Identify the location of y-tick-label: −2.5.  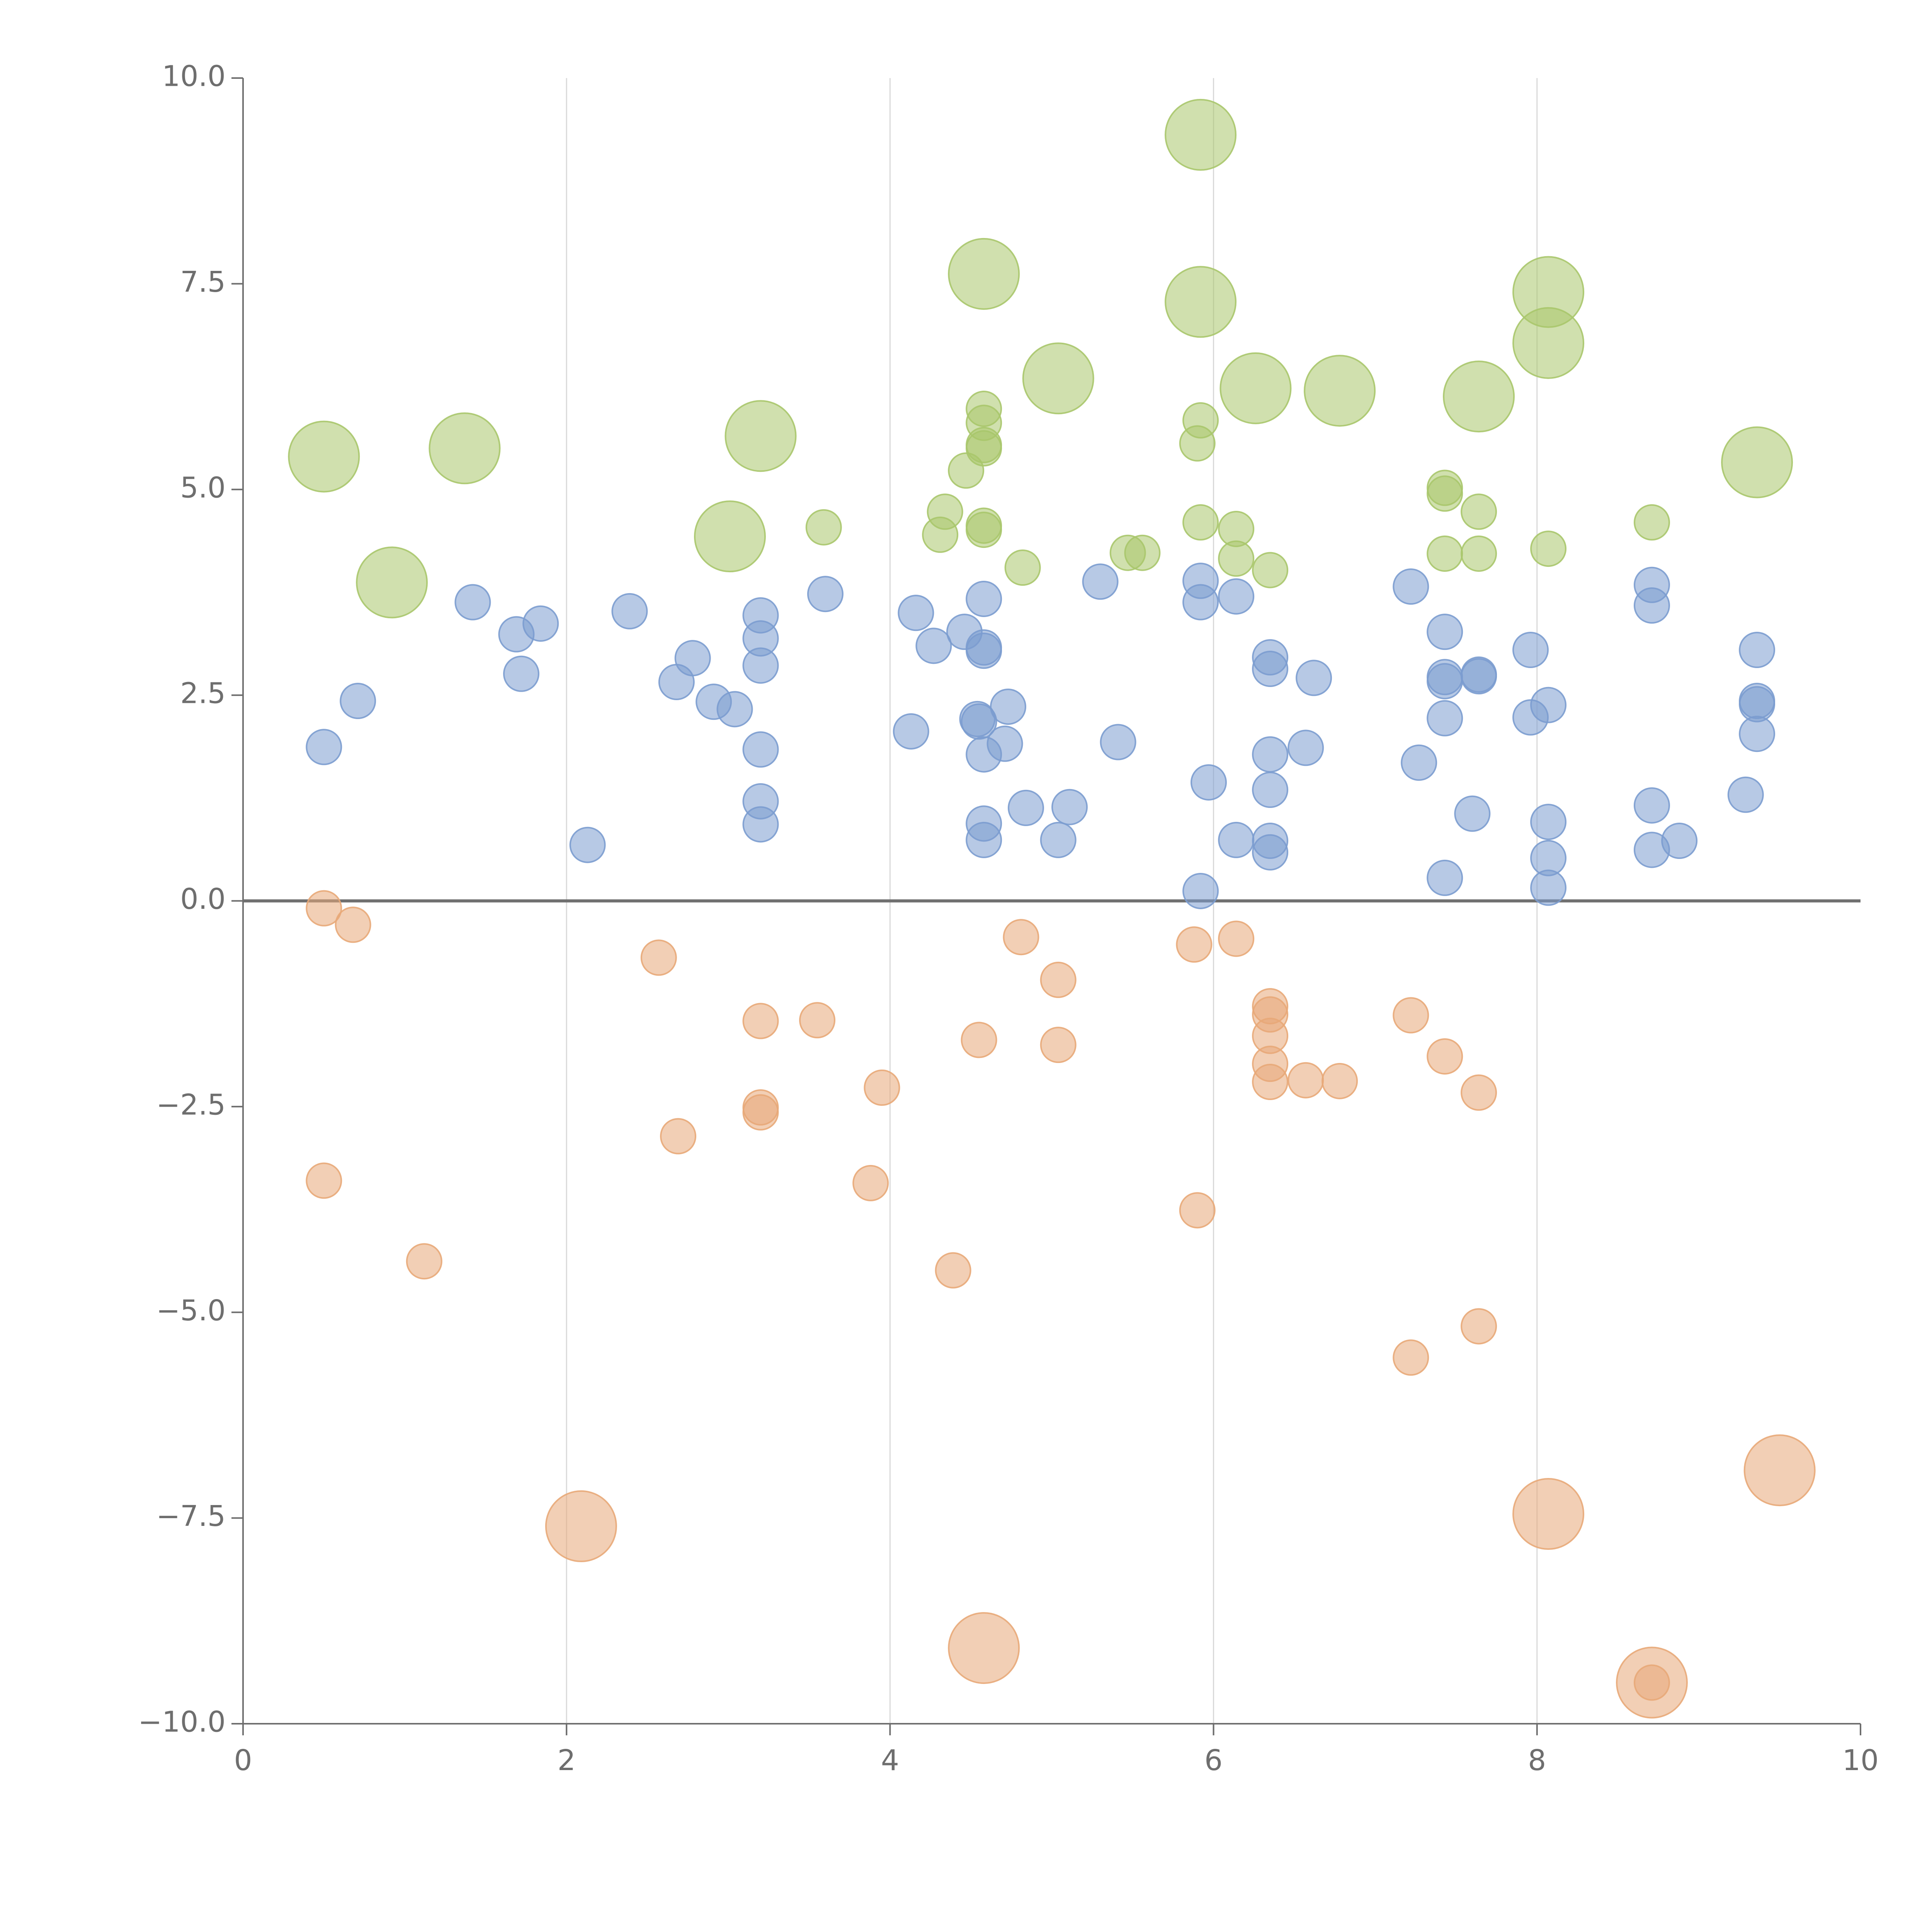
(191, 1105).